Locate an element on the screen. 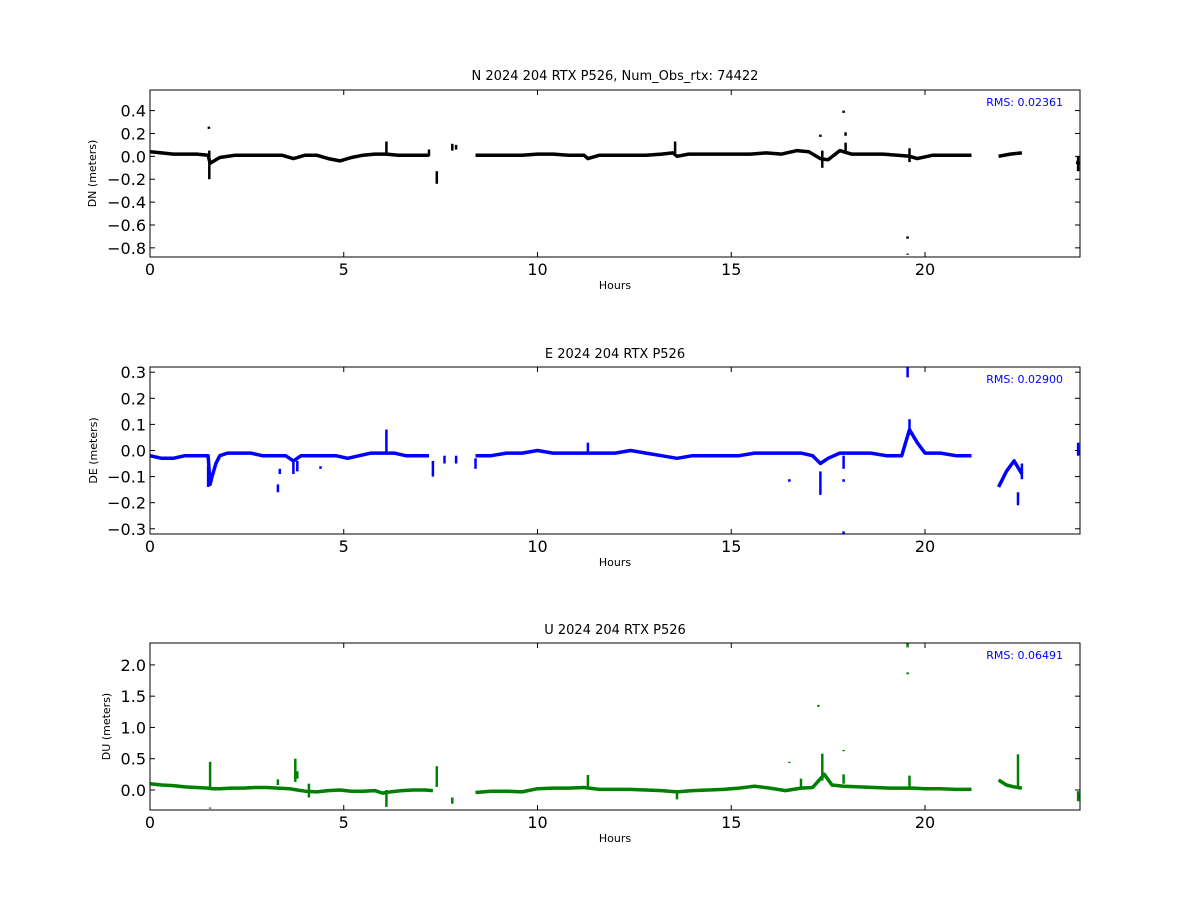 This screenshot has width=1200, height=900. panel-north-xtick-label-2: 10 is located at coordinates (537, 269).